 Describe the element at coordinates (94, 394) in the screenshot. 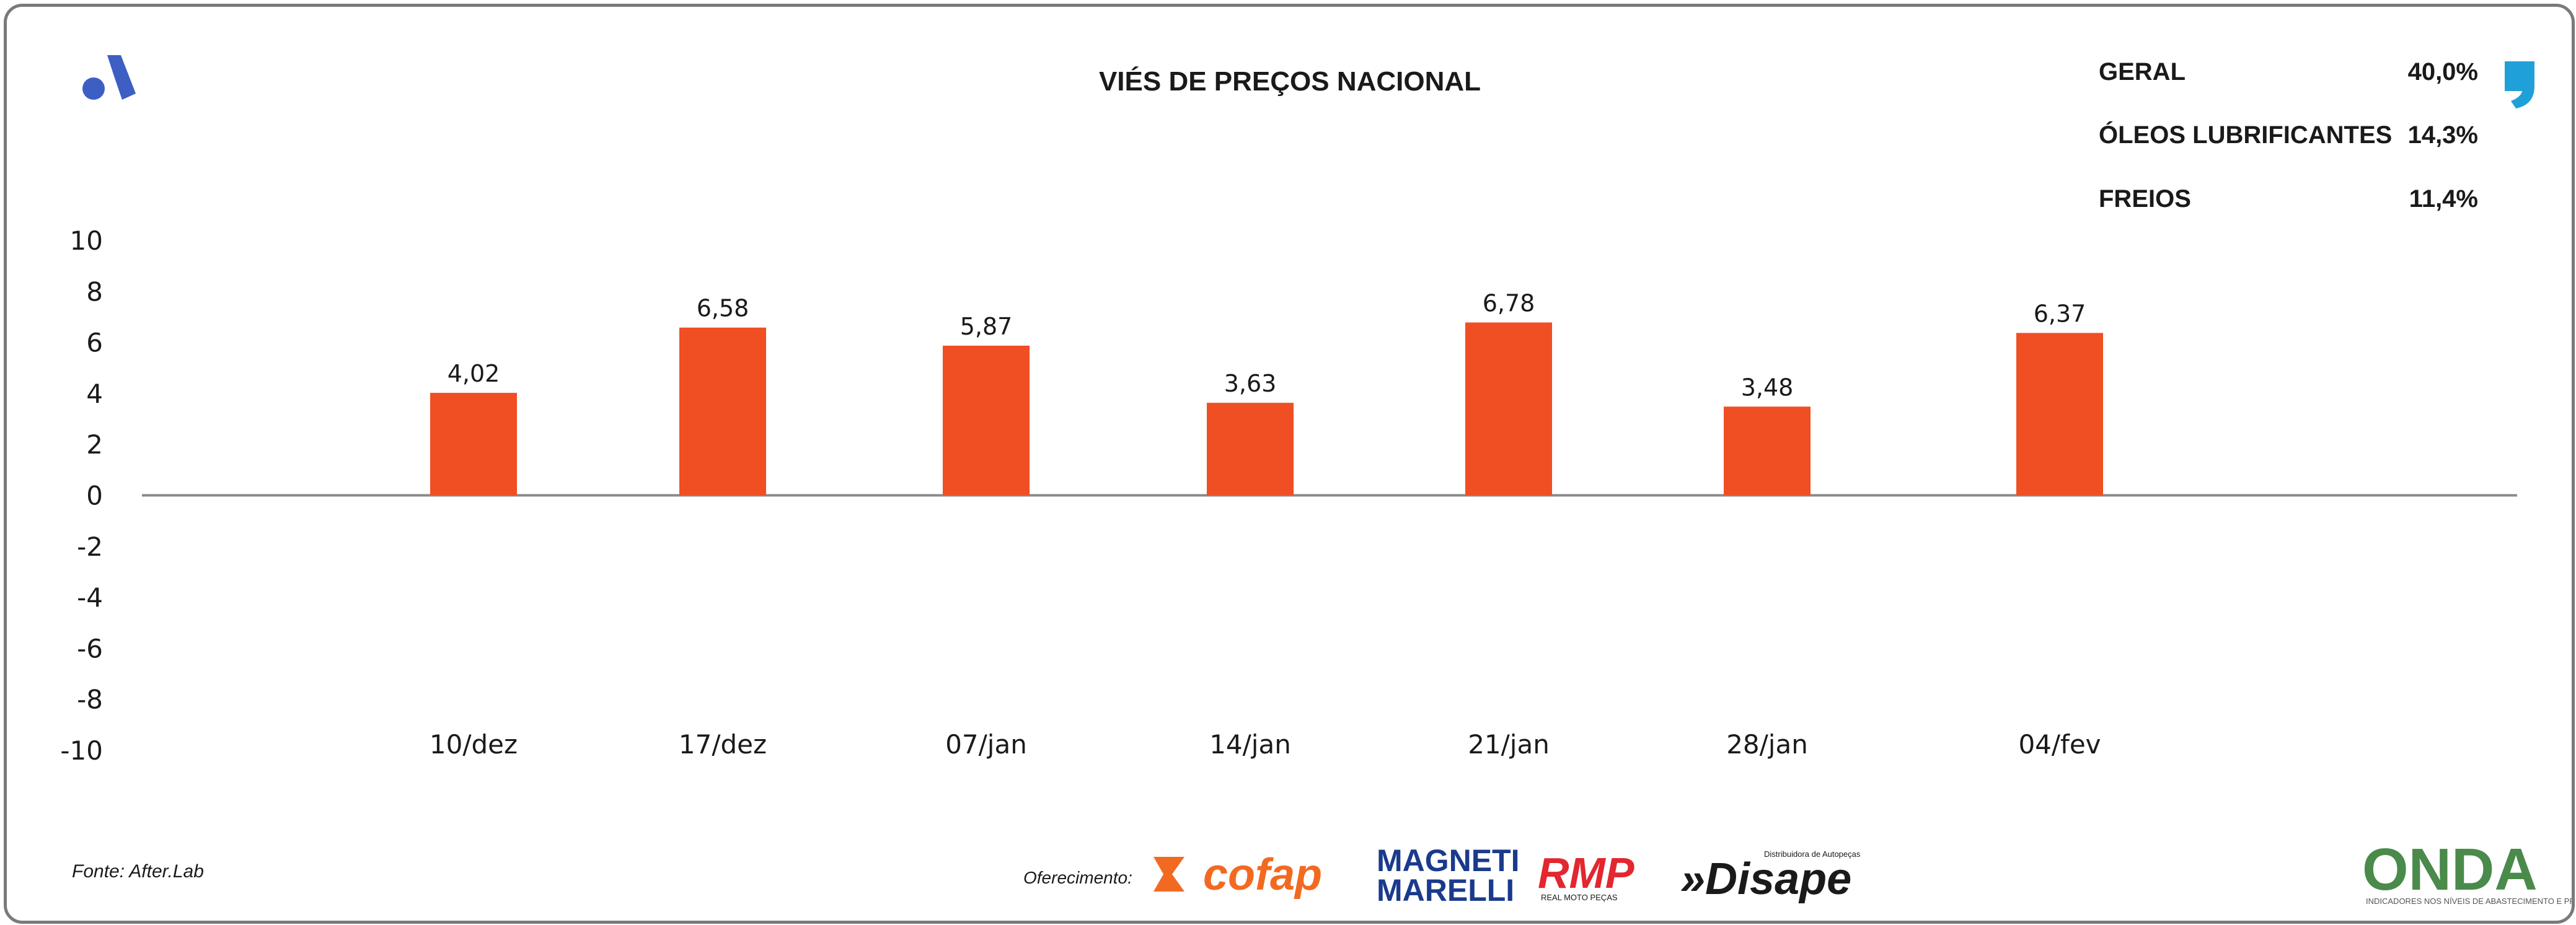

I see `y-tick-label: 4` at that location.